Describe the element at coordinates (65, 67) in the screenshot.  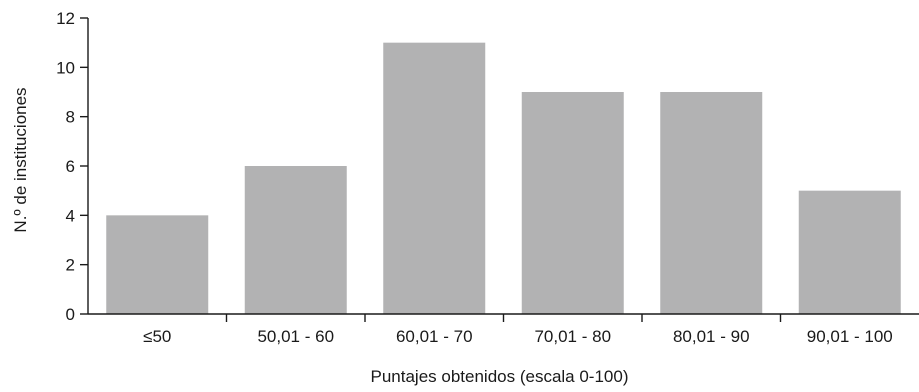
I see `y-tick-label: 10` at that location.